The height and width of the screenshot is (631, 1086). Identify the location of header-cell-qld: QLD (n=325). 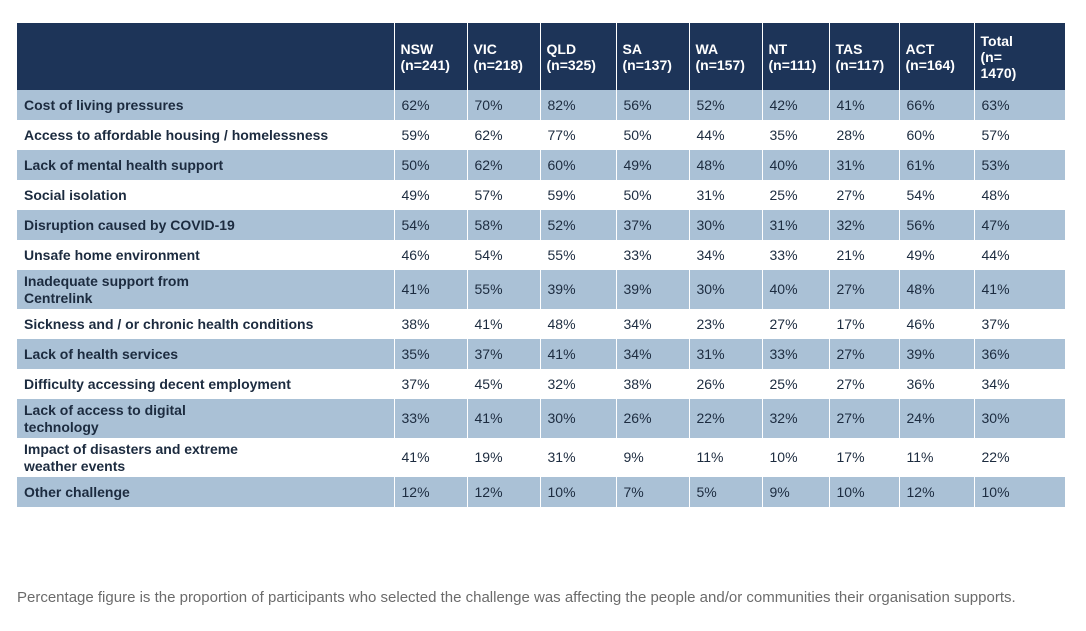
(578, 56).